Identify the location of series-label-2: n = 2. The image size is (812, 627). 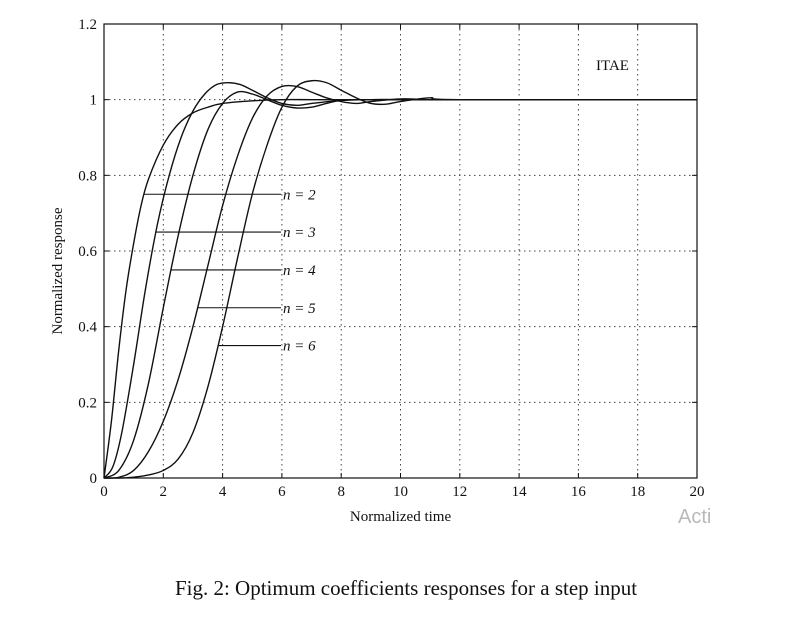
(299, 195).